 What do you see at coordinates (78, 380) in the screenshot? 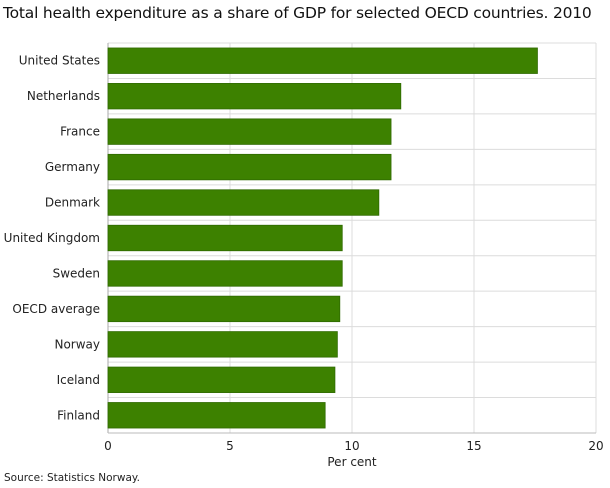
I see `y-category-label: Iceland` at bounding box center [78, 380].